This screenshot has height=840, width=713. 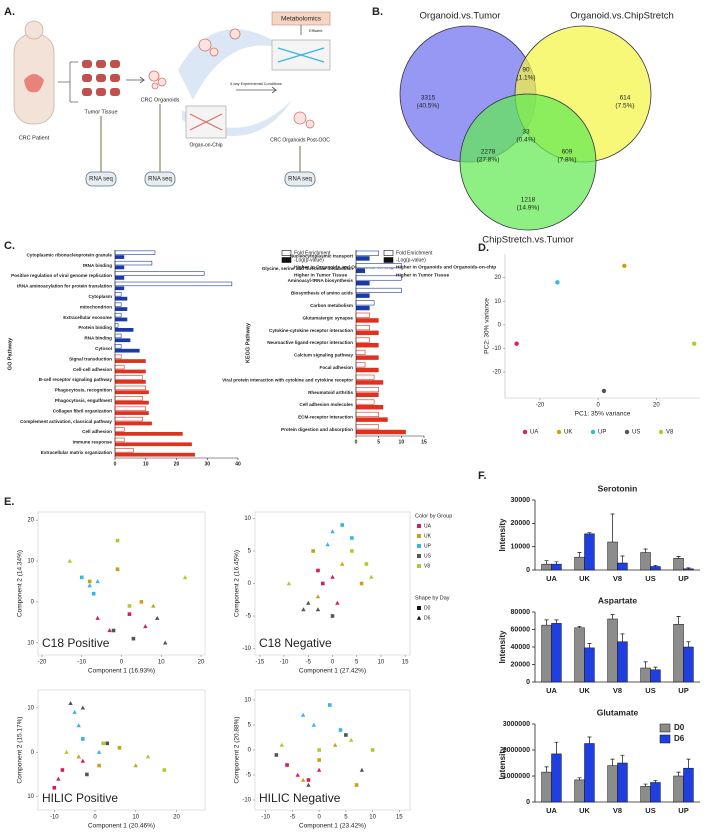 What do you see at coordinates (624, 106) in the screenshot?
I see `venn-percent: (7.5%)` at bounding box center [624, 106].